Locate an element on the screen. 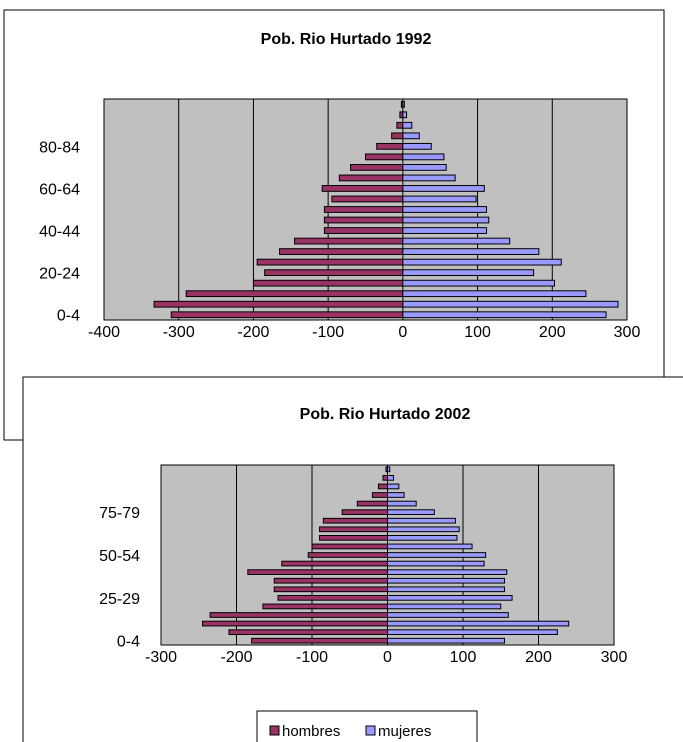 This screenshot has height=742, width=683. y-tick-label: 80-84 is located at coordinates (59, 147).